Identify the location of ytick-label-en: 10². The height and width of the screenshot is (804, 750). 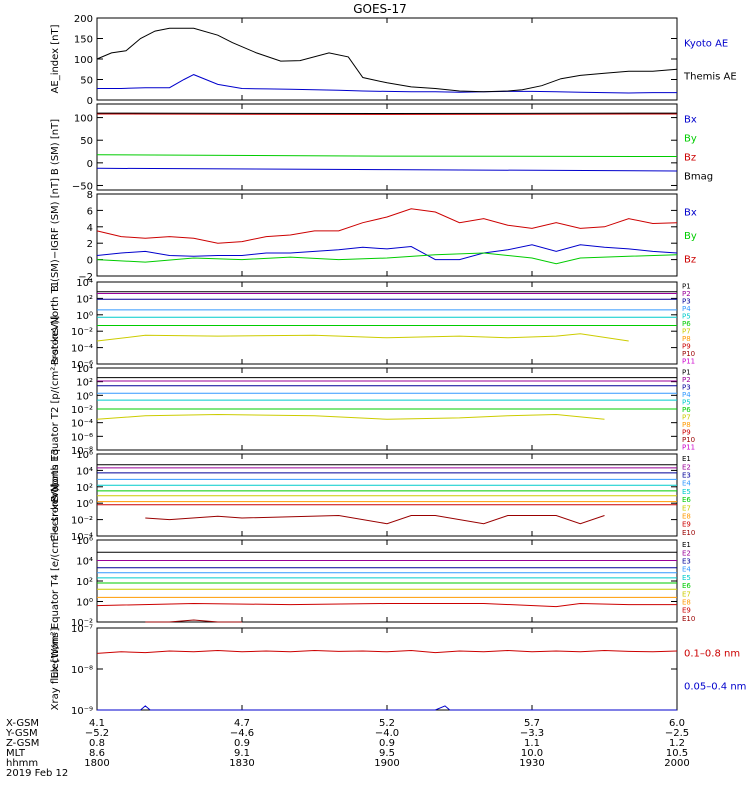
(84, 488).